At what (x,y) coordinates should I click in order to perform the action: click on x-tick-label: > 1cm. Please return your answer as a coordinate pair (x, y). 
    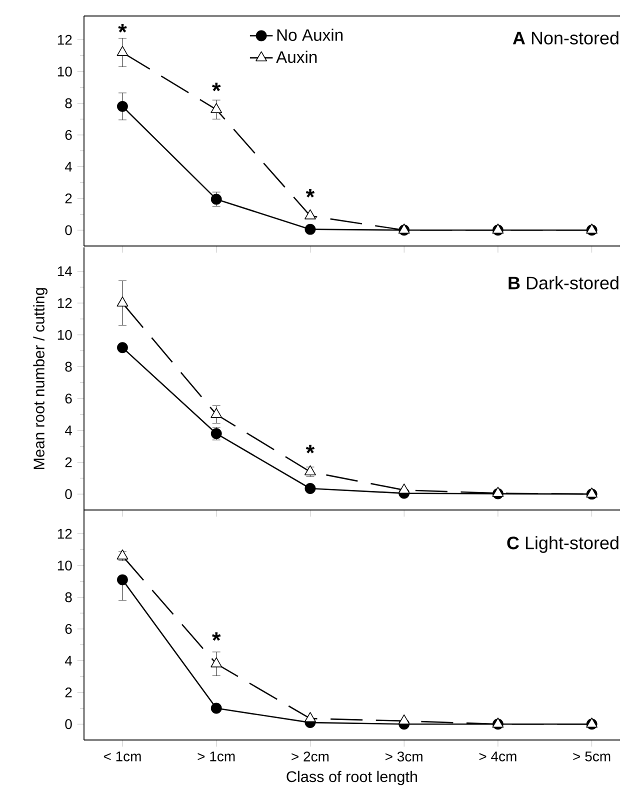
    Looking at the image, I should click on (216, 757).